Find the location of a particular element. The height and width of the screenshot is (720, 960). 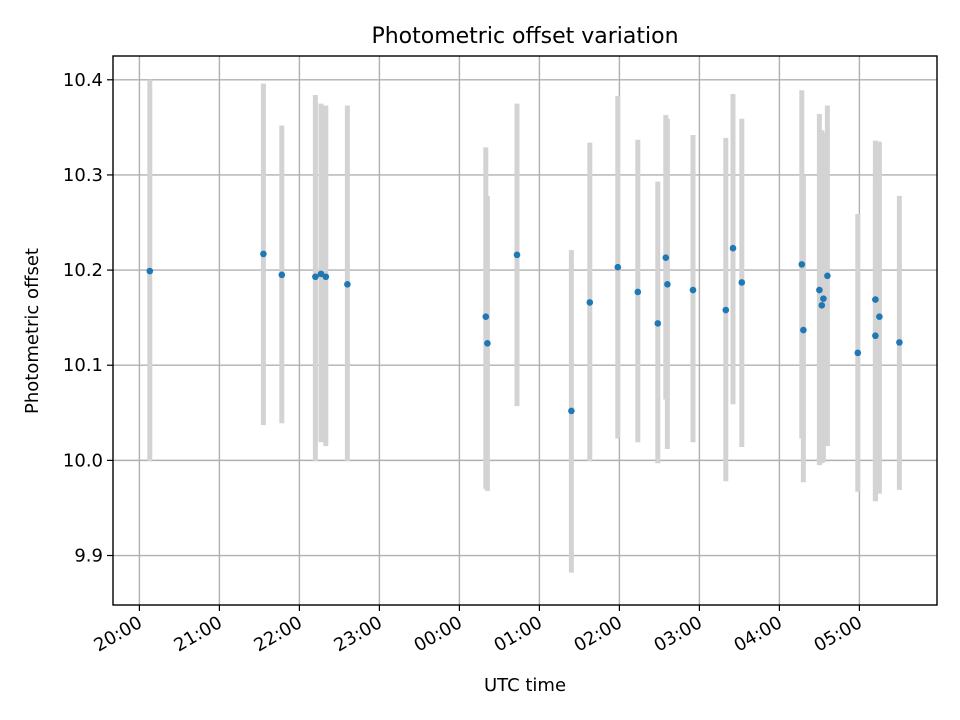

y-tick-label: 10.4 is located at coordinates (83, 80).